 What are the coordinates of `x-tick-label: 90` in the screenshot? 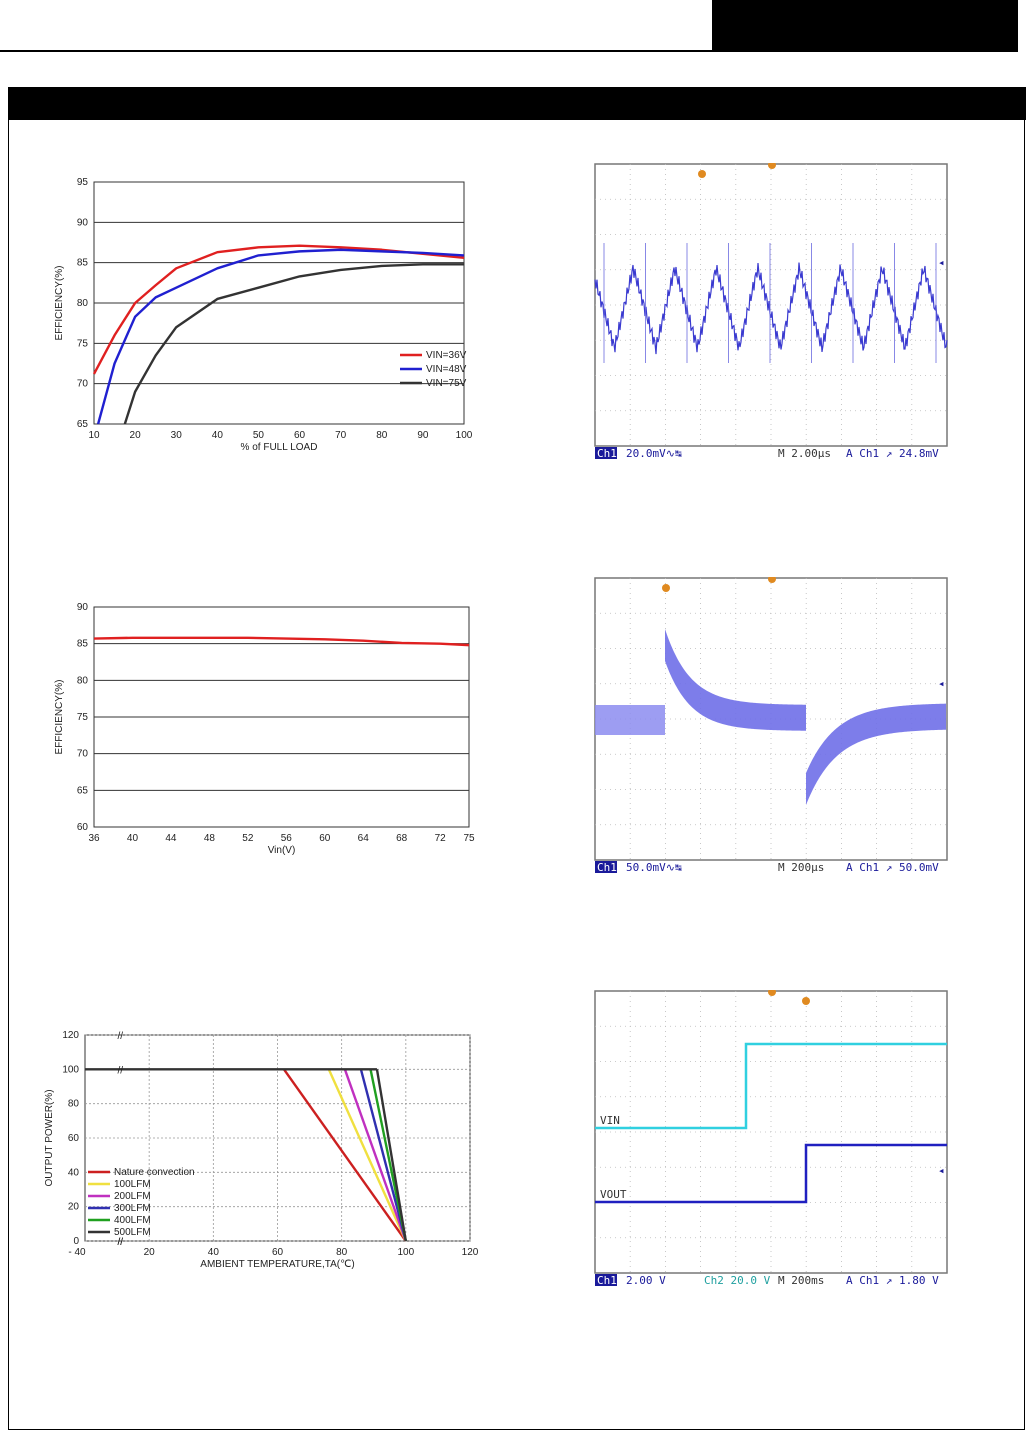 It's located at (423, 435).